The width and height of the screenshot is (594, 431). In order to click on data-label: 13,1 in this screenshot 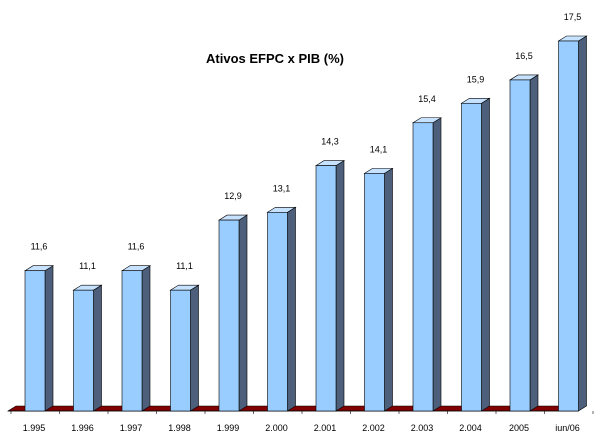, I will do `click(282, 188)`.